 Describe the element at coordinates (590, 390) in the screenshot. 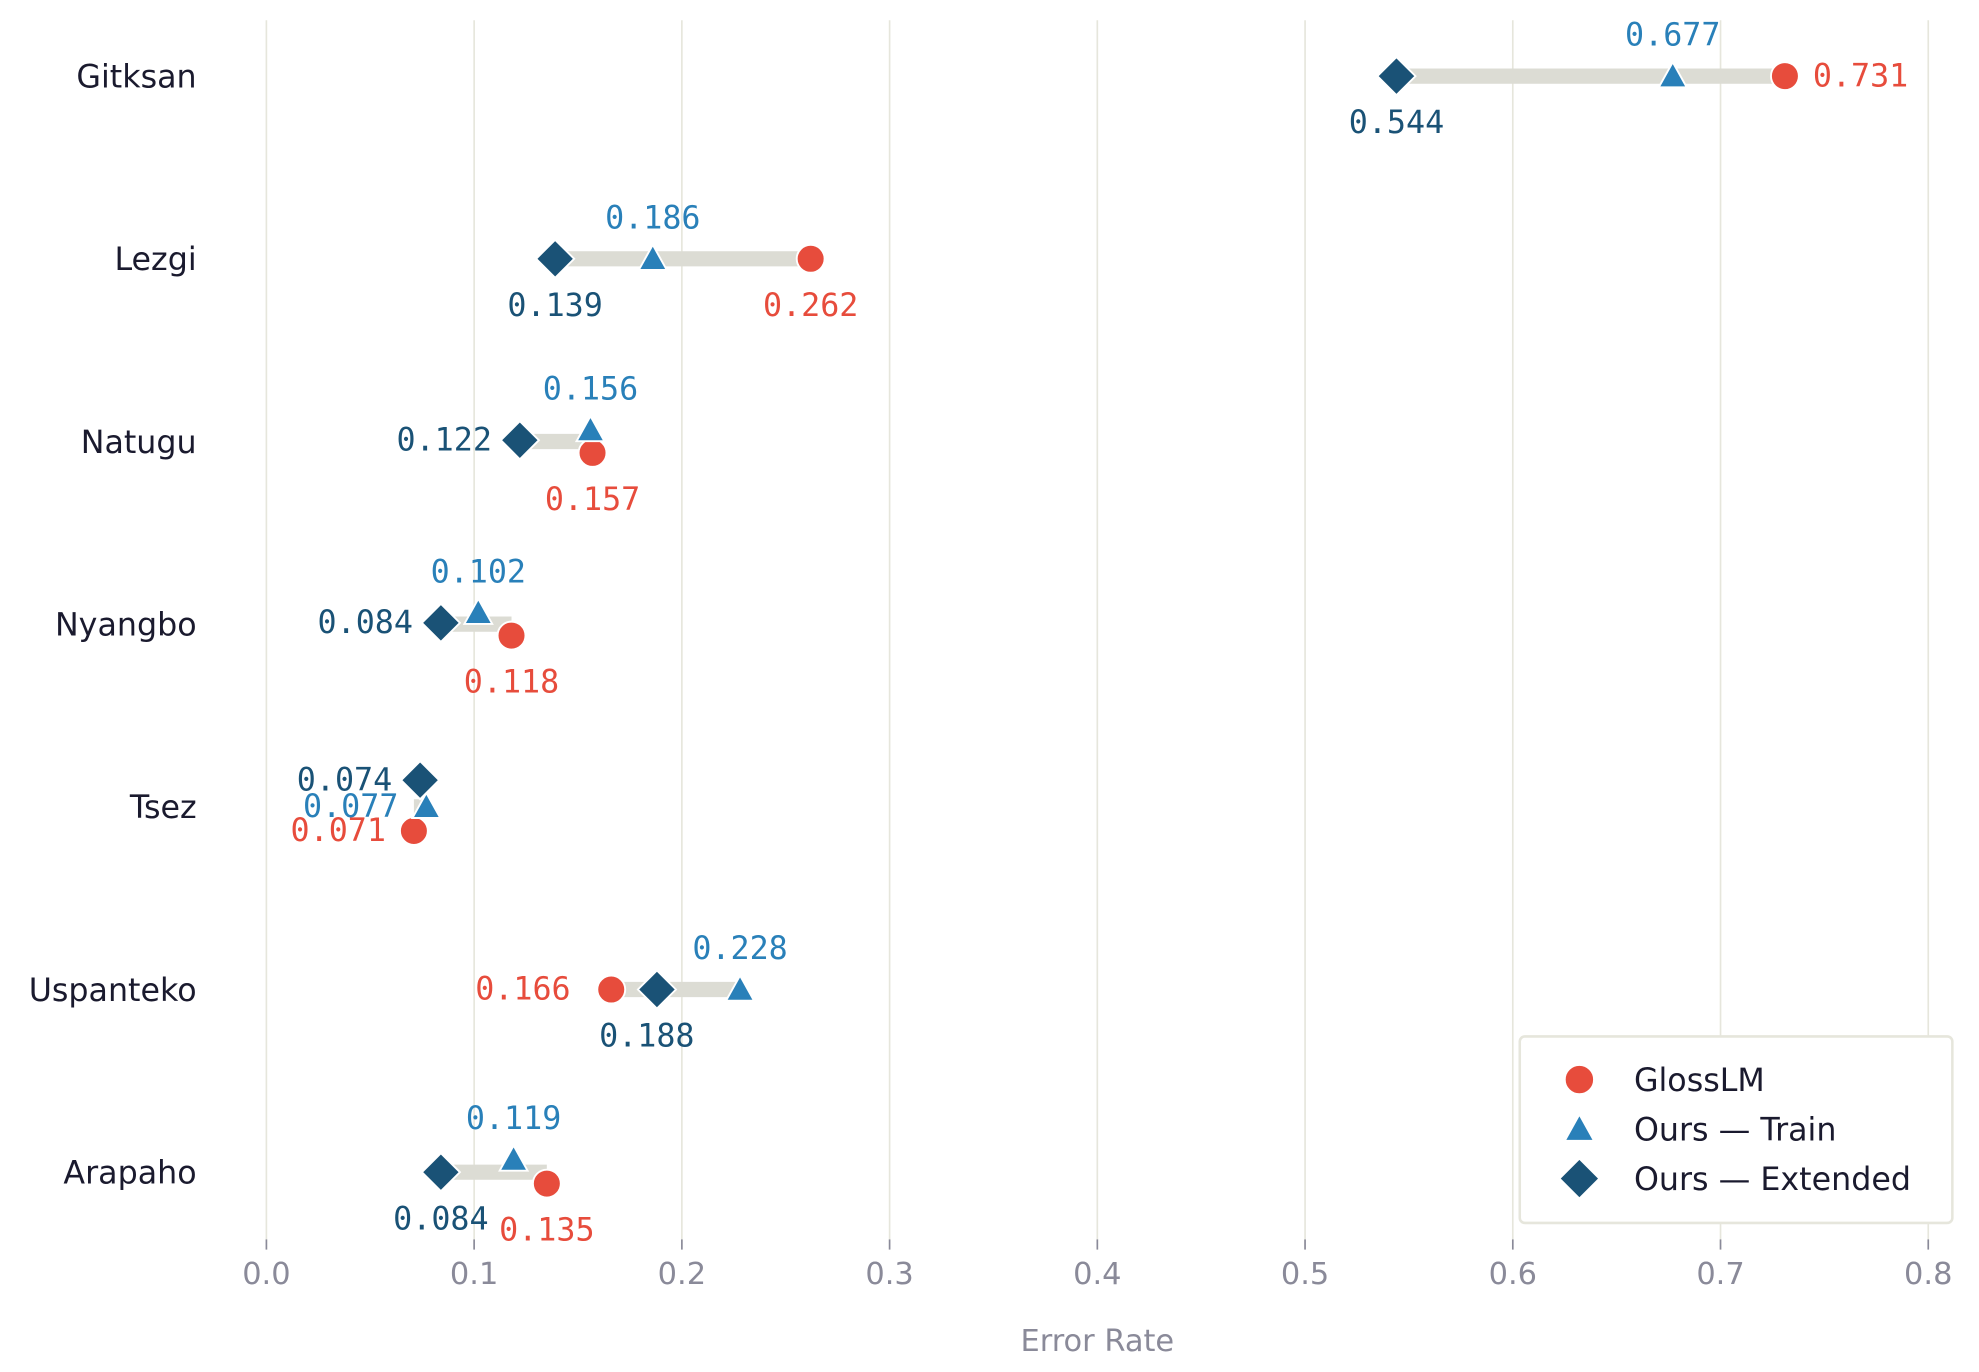

I see `value-label: 0.156` at that location.